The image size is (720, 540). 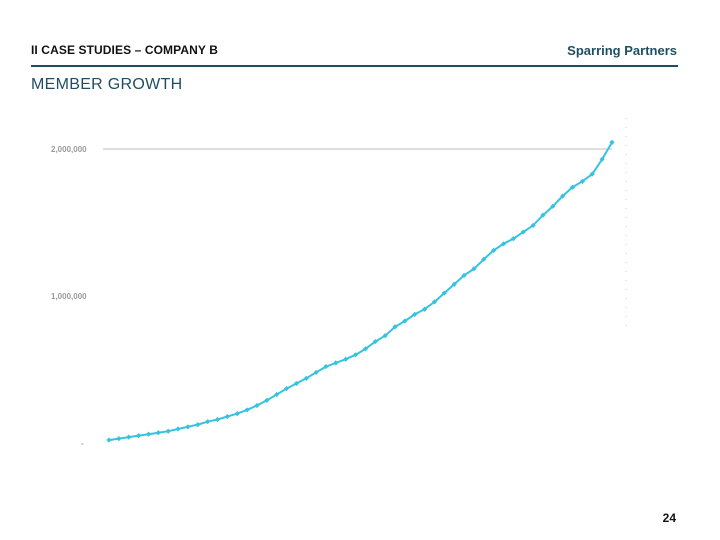 I want to click on page-title: MEMBER GROWTH, so click(x=107, y=84).